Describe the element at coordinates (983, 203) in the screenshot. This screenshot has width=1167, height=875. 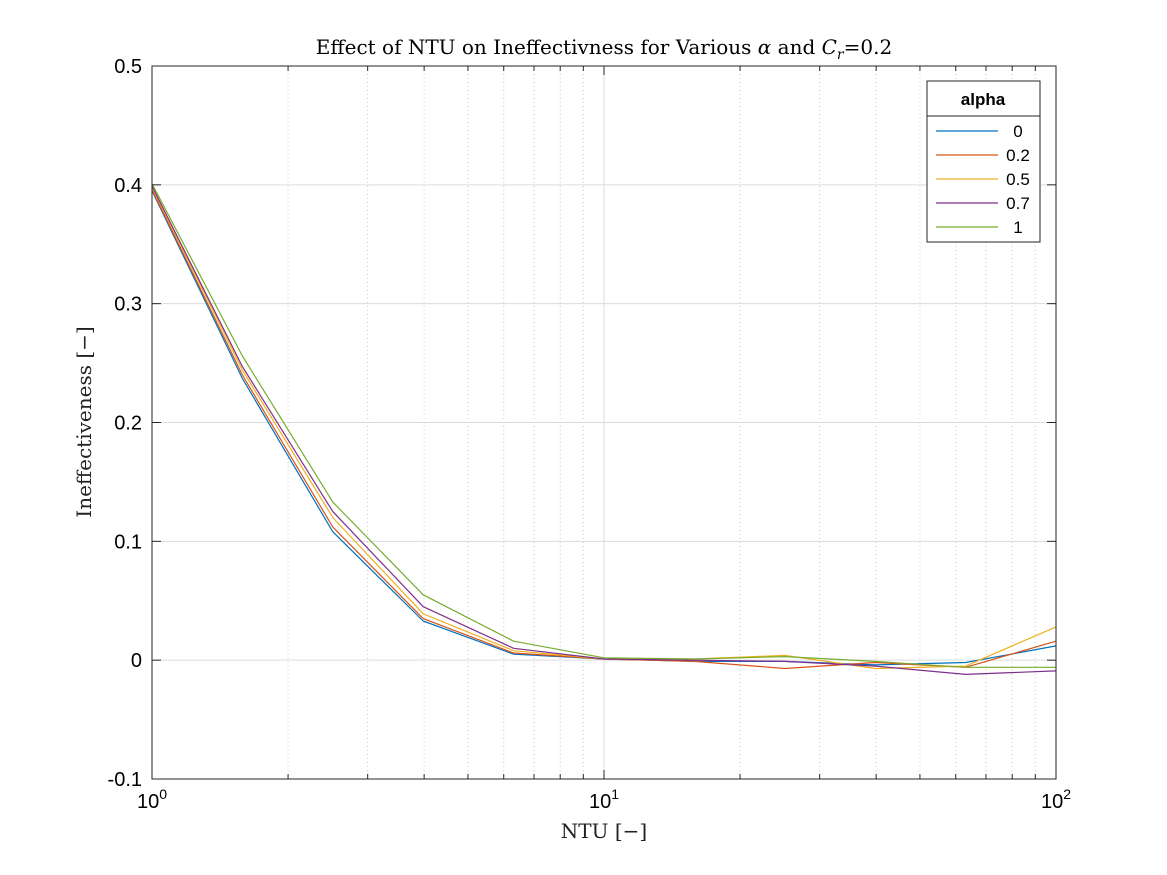
I see `legend-item: 0.7` at that location.